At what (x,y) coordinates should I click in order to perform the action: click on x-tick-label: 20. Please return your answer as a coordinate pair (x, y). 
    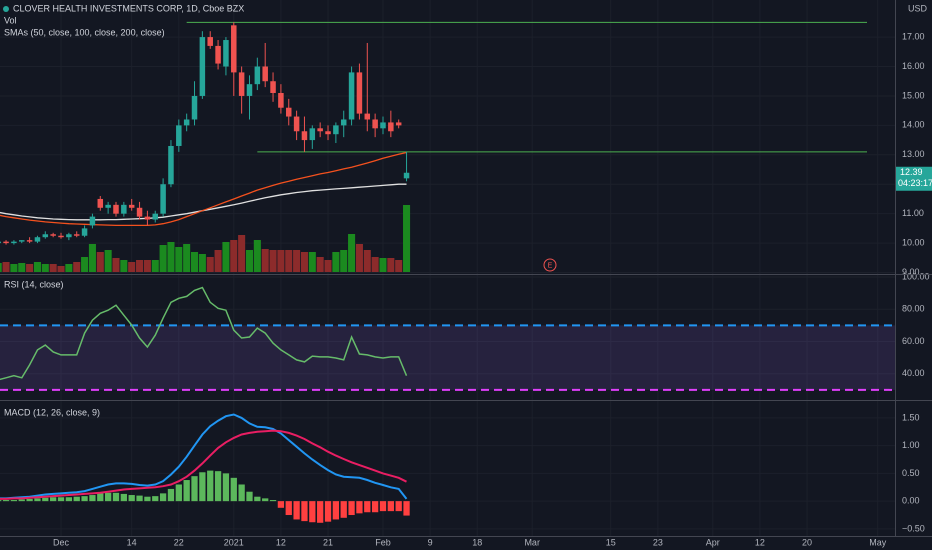
    Looking at the image, I should click on (807, 542).